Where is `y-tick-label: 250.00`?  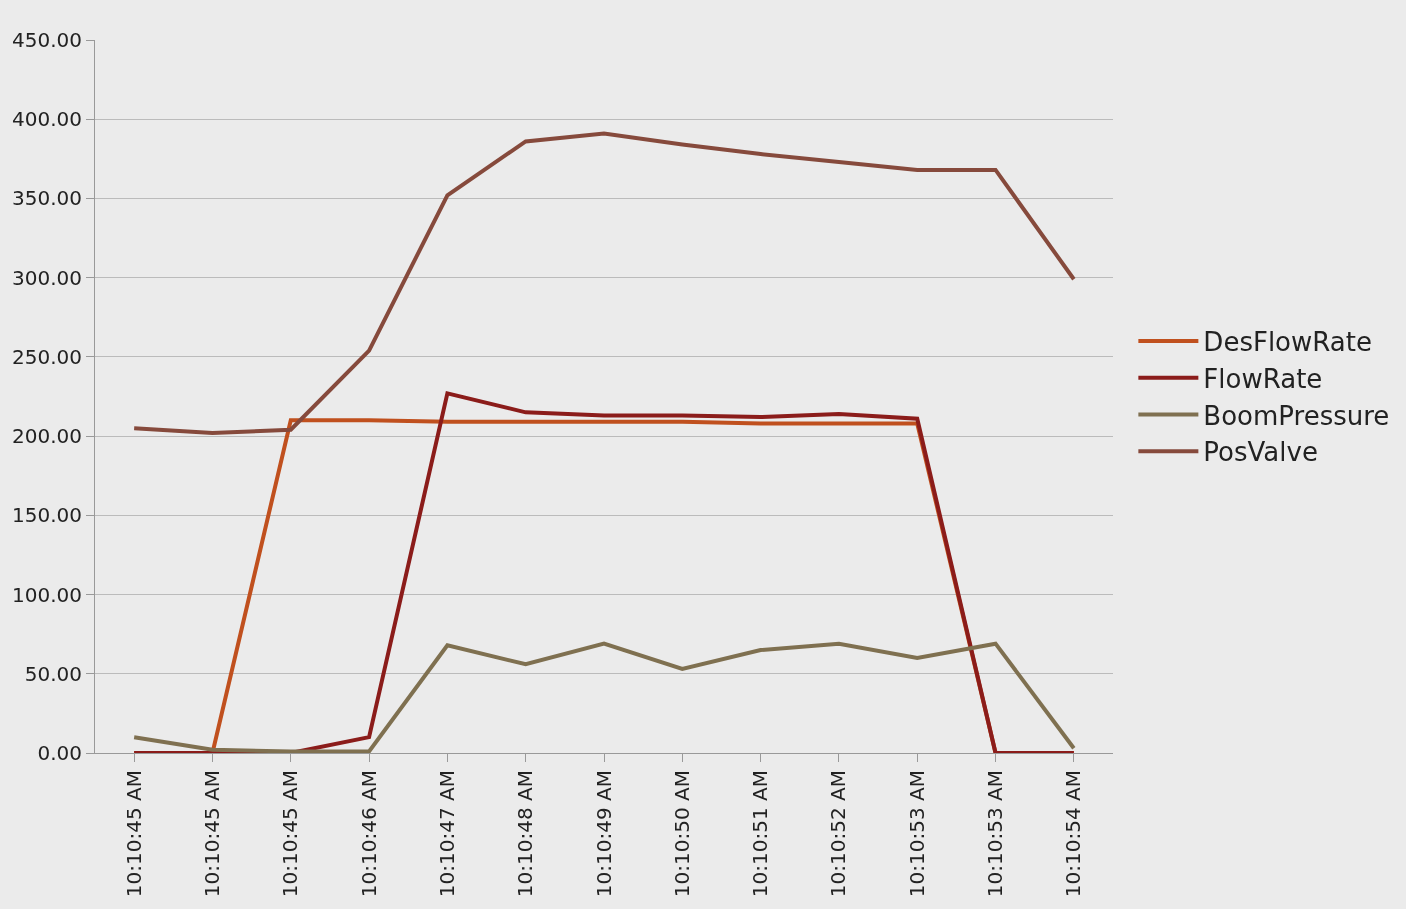
y-tick-label: 250.00 is located at coordinates (47, 356).